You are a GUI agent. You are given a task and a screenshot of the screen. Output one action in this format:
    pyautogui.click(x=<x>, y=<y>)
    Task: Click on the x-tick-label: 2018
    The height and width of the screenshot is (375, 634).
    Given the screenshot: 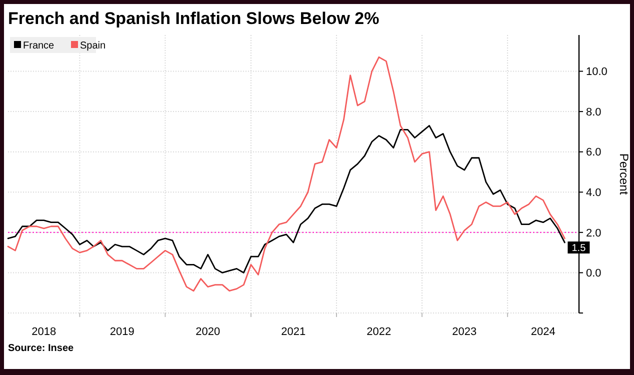 What is the action you would take?
    pyautogui.click(x=44, y=332)
    